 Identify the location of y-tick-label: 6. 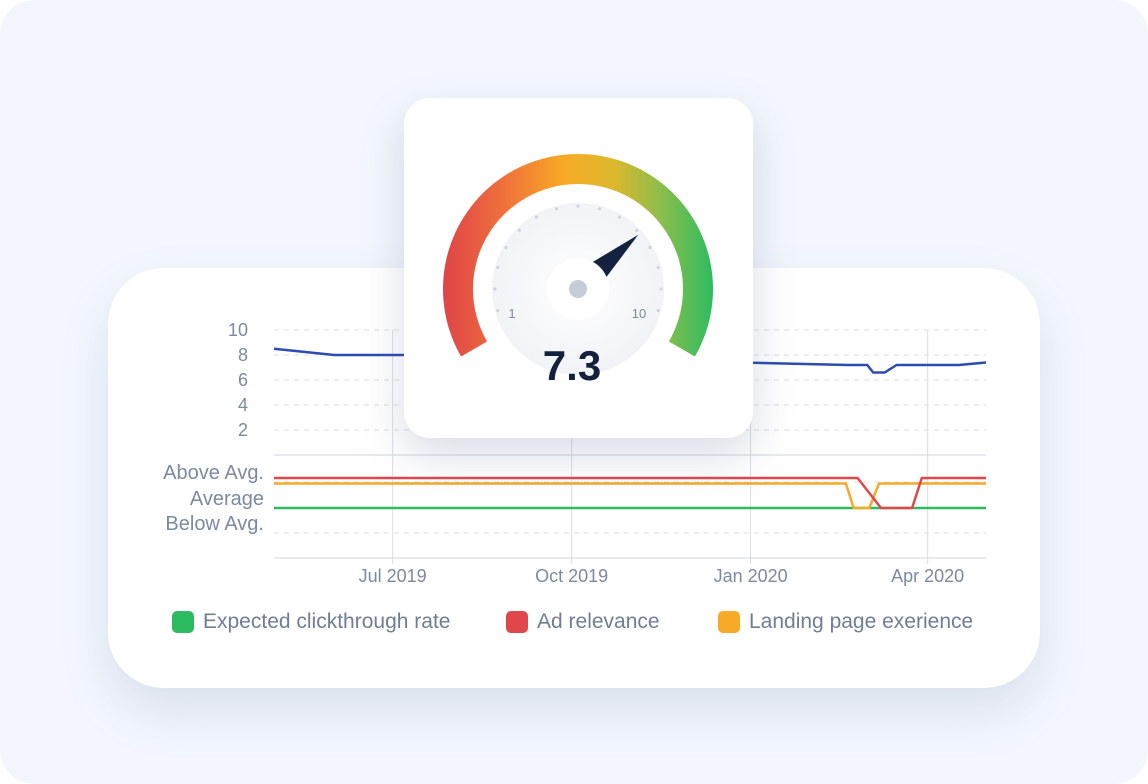
(243, 380).